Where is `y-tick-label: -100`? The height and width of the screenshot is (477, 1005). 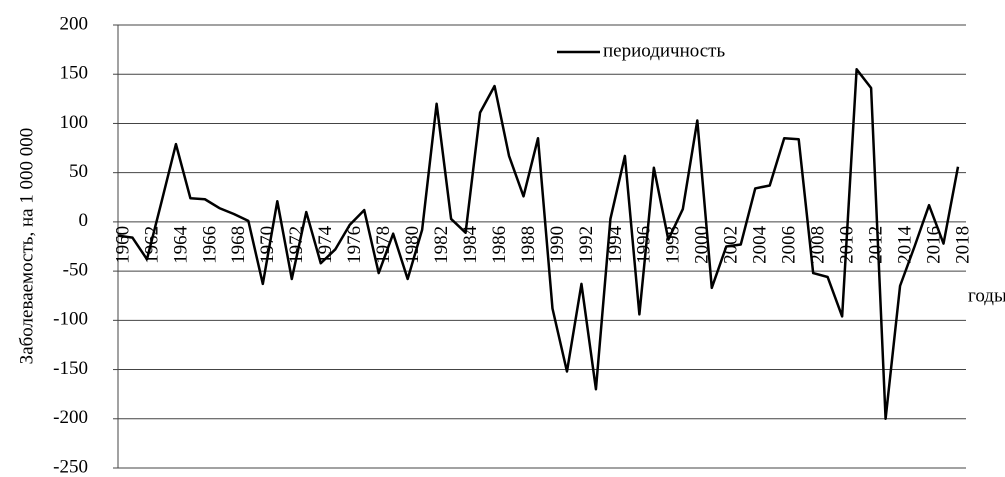
y-tick-label: -100 is located at coordinates (70, 319).